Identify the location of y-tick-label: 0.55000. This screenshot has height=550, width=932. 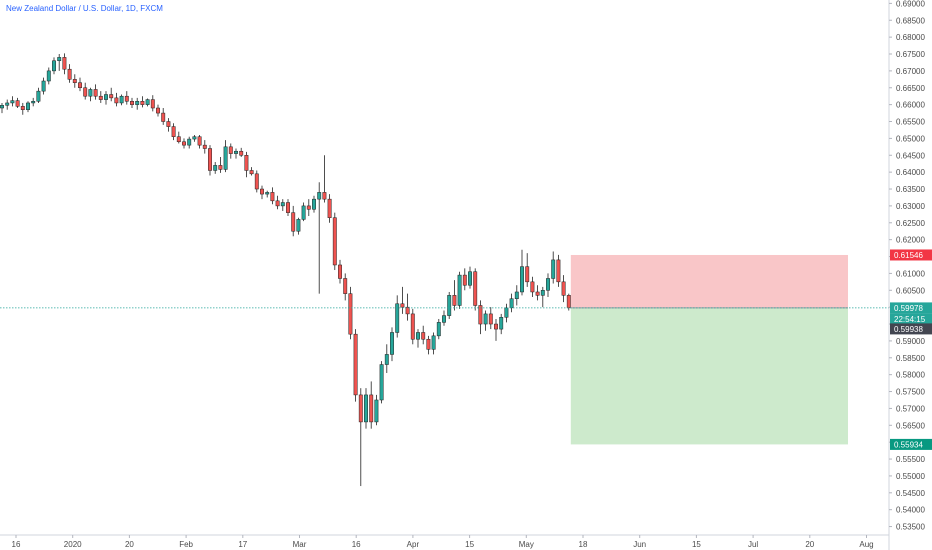
(910, 476).